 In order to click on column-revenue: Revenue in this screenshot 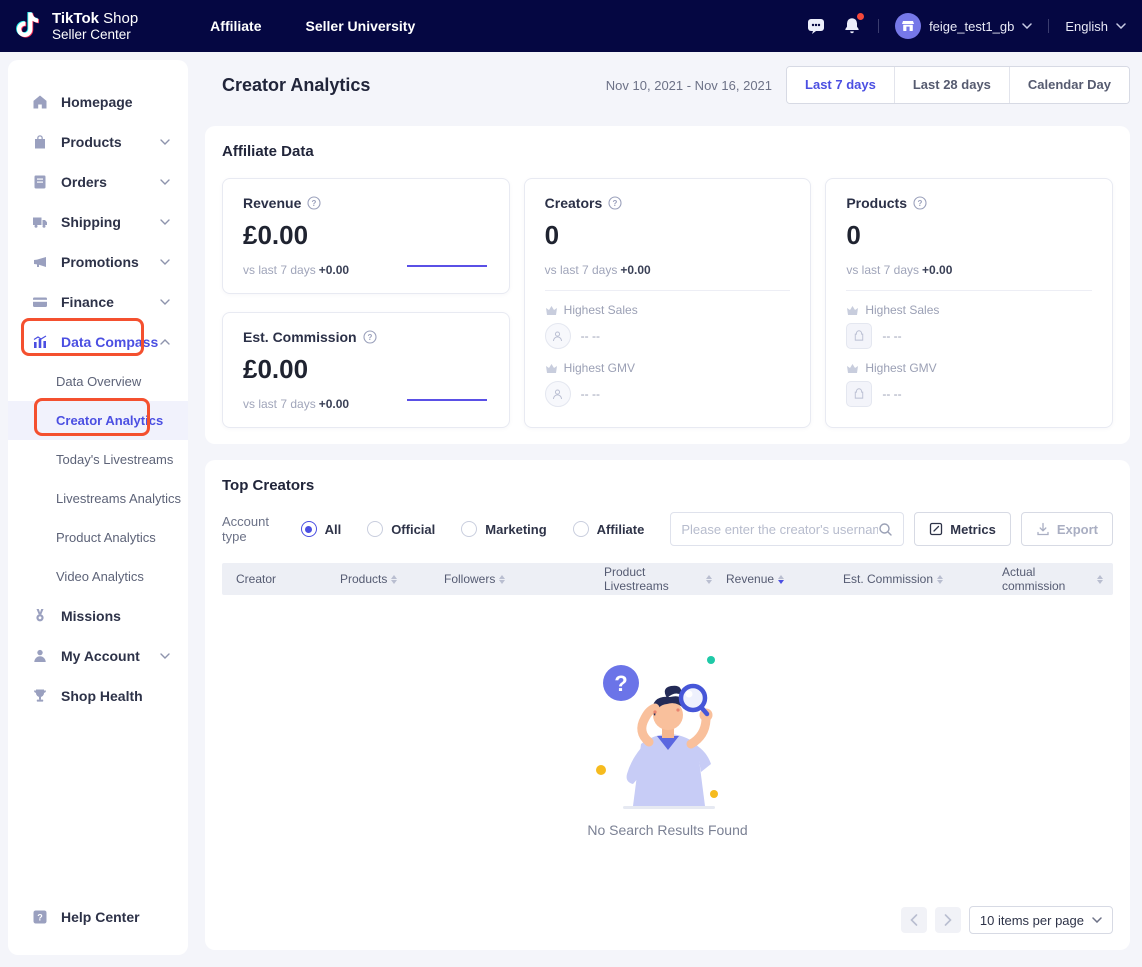, I will do `click(770, 579)`.